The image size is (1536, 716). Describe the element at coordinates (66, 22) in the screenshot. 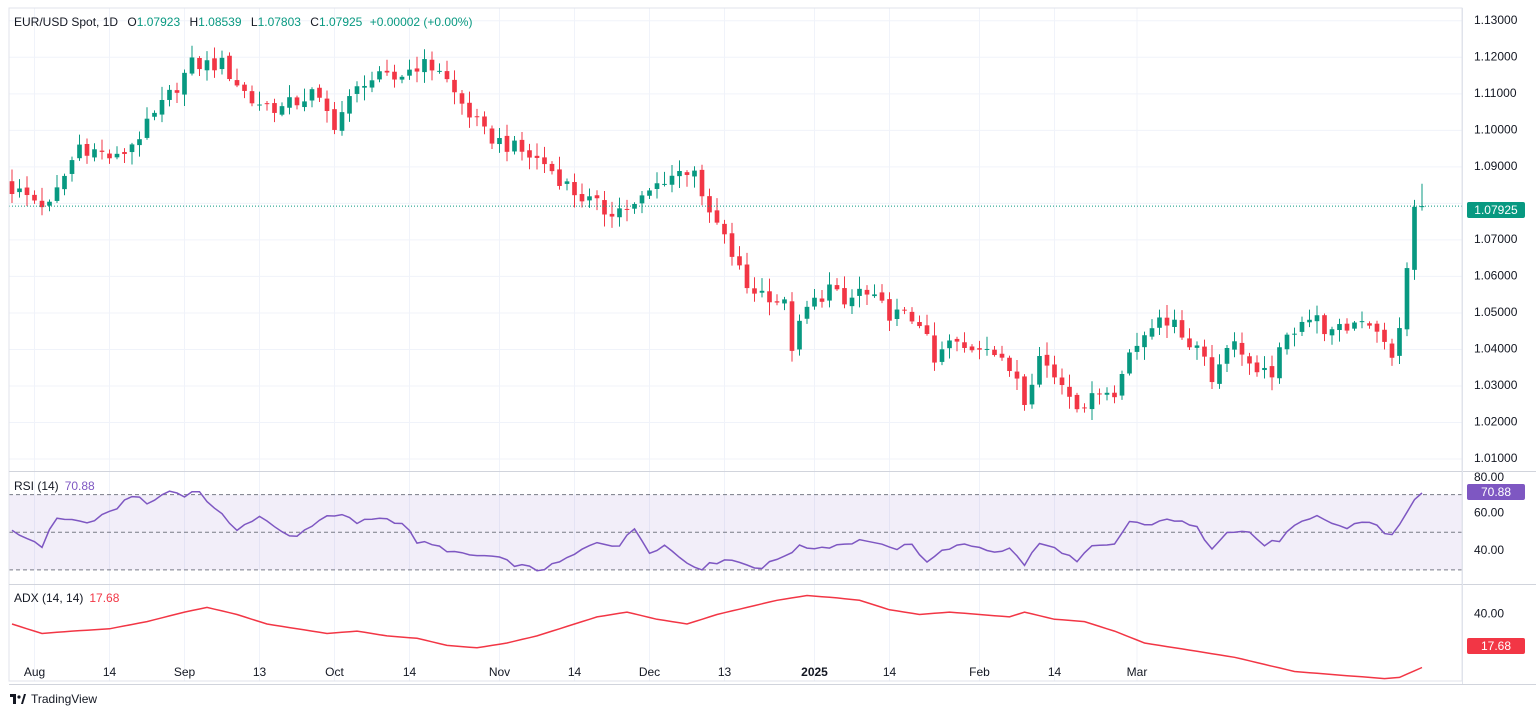

I see `symbol-title: EUR/USD Spot, 1D` at that location.